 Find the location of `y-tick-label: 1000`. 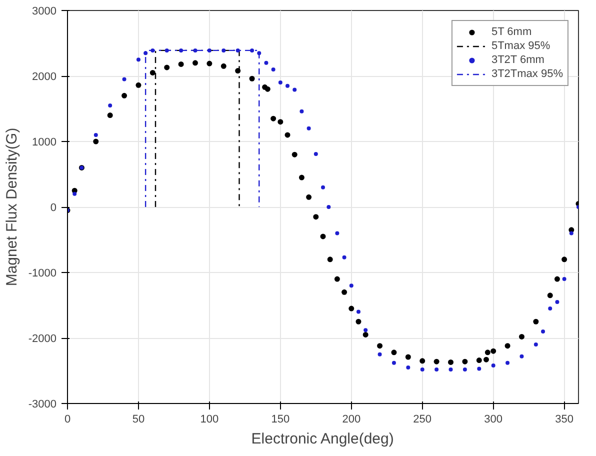

y-tick-label: 1000 is located at coordinates (44, 142).